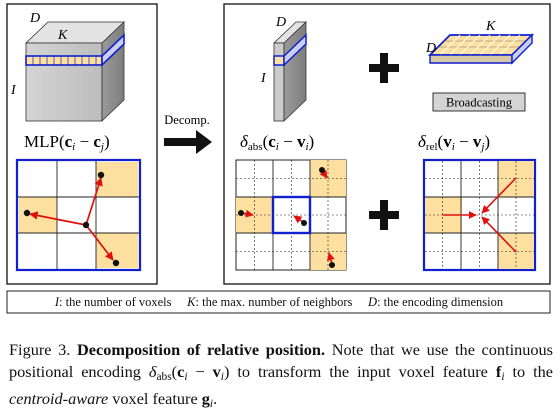  I want to click on legend-item-d: D: the encoding dimension, so click(436, 302).